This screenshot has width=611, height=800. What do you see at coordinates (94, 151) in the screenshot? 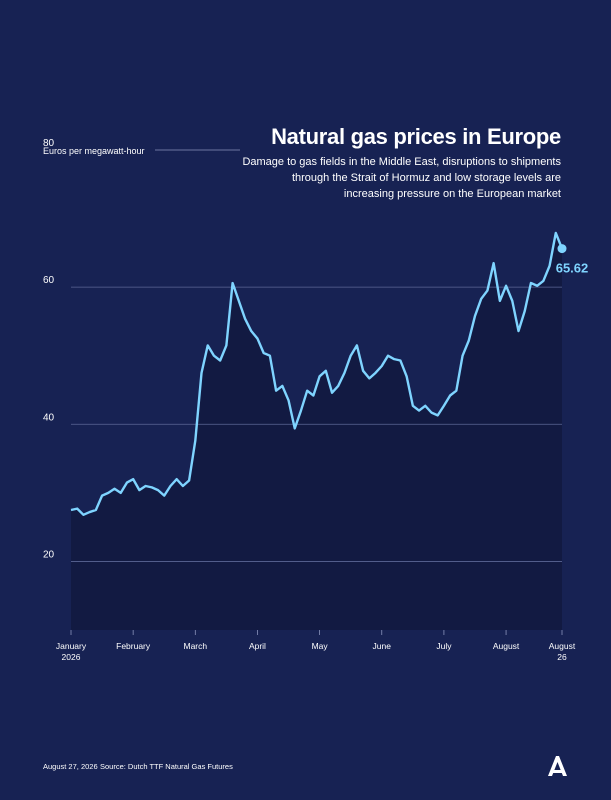
I see `y-axis-label: Euros per megawatt-hour` at bounding box center [94, 151].